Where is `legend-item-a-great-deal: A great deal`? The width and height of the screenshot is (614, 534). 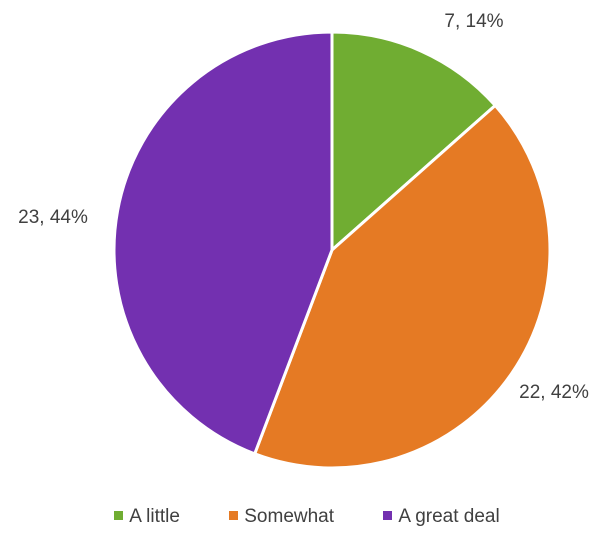 legend-item-a-great-deal: A great deal is located at coordinates (441, 517).